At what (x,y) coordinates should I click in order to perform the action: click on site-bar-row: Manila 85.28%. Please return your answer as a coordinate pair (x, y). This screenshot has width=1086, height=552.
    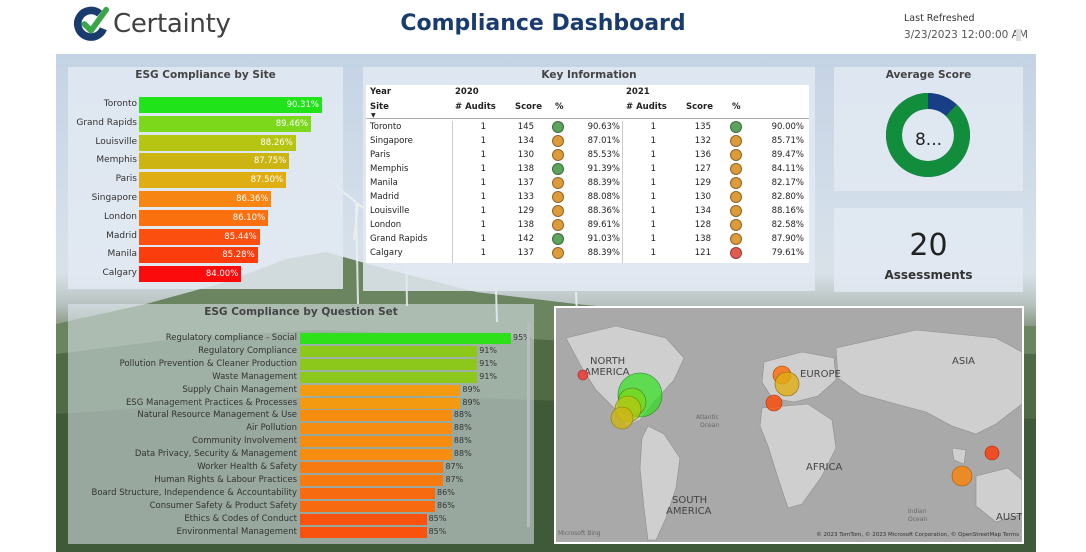
    Looking at the image, I should click on (205, 255).